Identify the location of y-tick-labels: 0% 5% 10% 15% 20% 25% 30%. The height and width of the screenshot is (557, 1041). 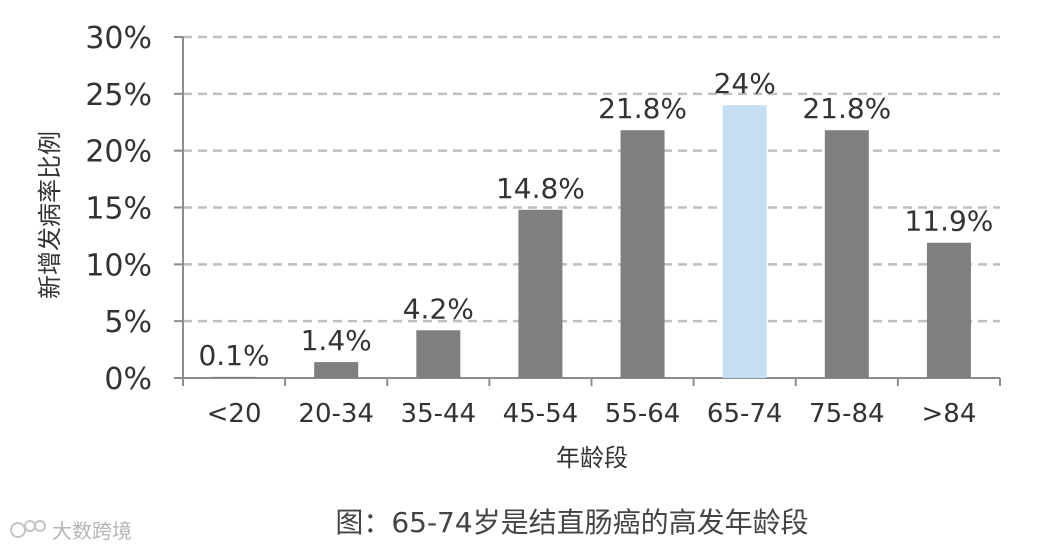
(118, 209).